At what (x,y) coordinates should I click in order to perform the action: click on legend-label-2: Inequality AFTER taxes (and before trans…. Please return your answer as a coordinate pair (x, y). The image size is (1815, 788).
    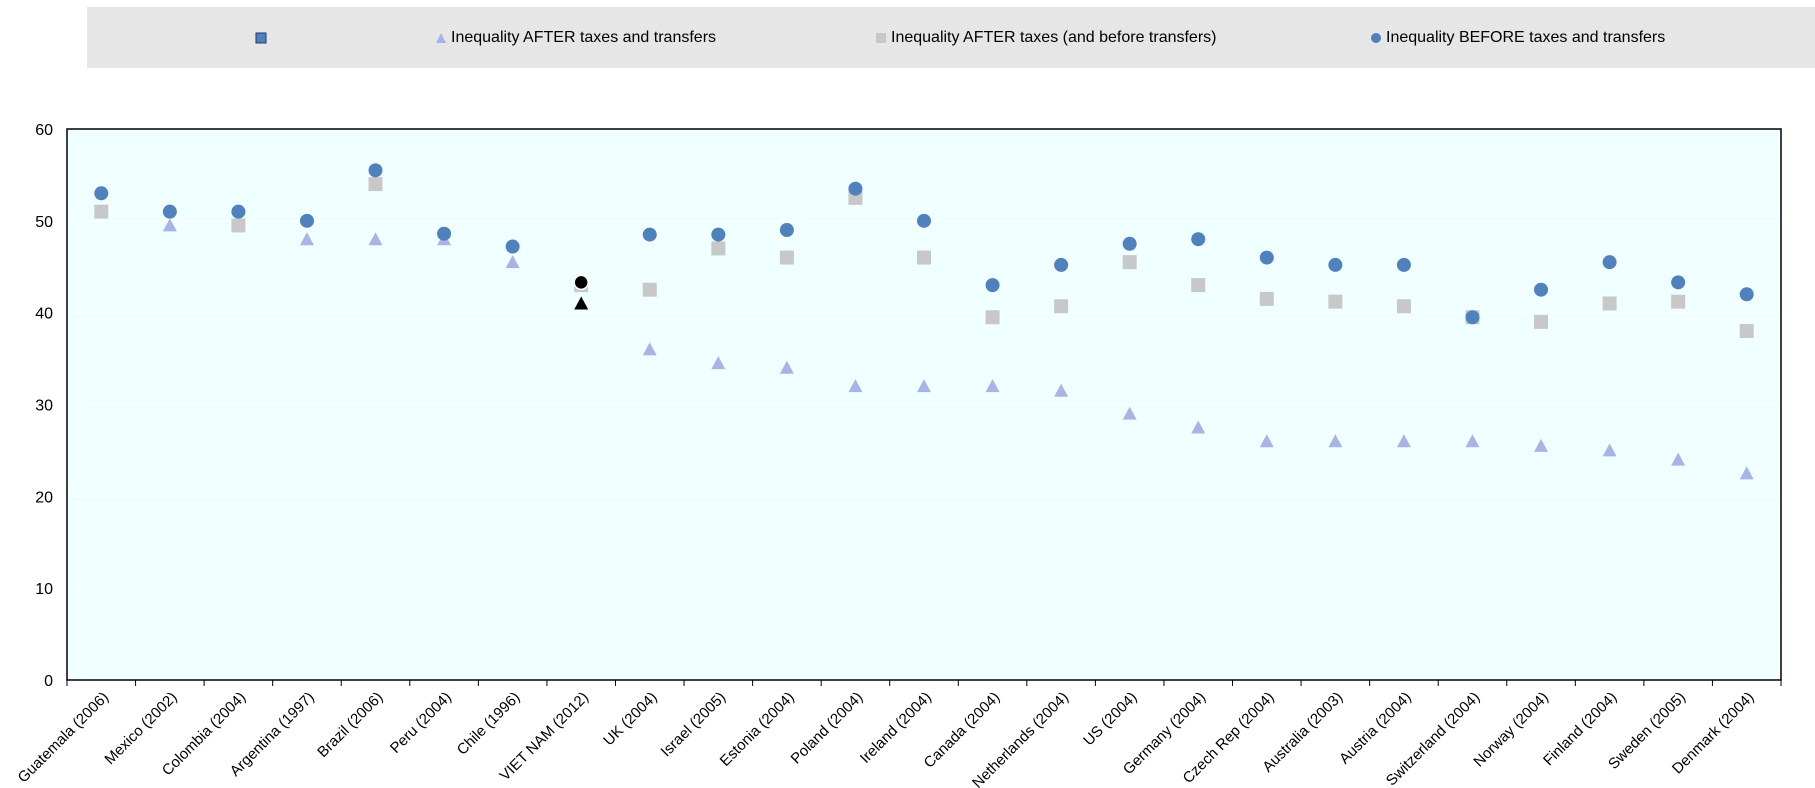
    Looking at the image, I should click on (1054, 37).